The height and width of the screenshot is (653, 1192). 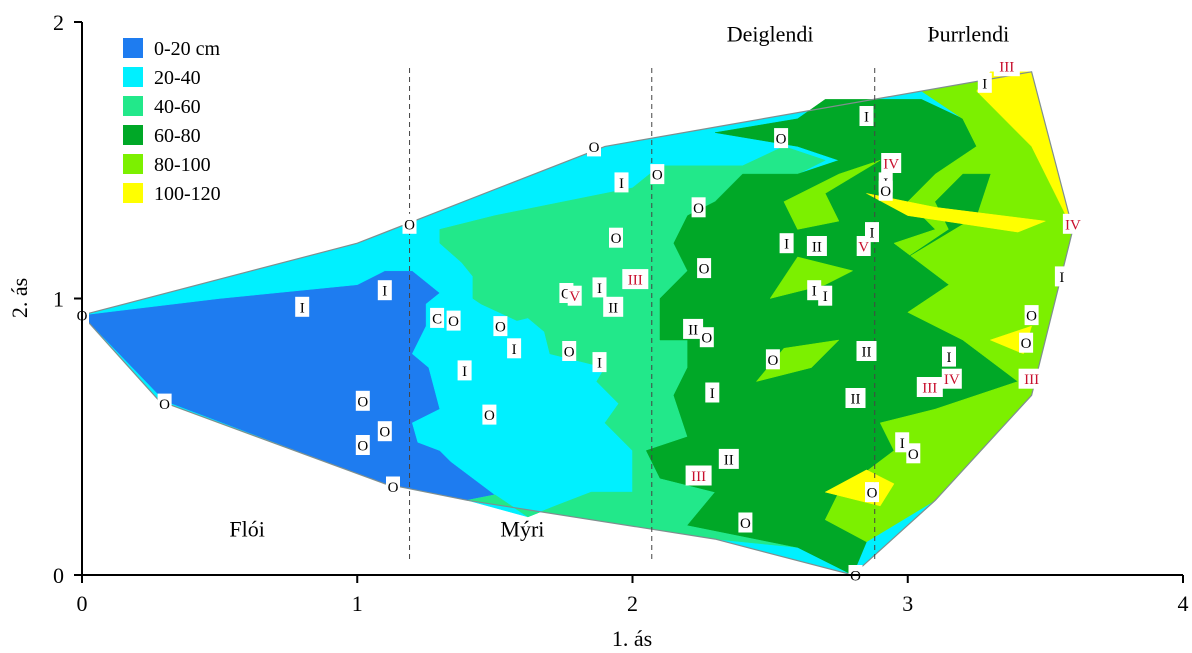 What do you see at coordinates (1183, 603) in the screenshot?
I see `x-tick-label: 4` at bounding box center [1183, 603].